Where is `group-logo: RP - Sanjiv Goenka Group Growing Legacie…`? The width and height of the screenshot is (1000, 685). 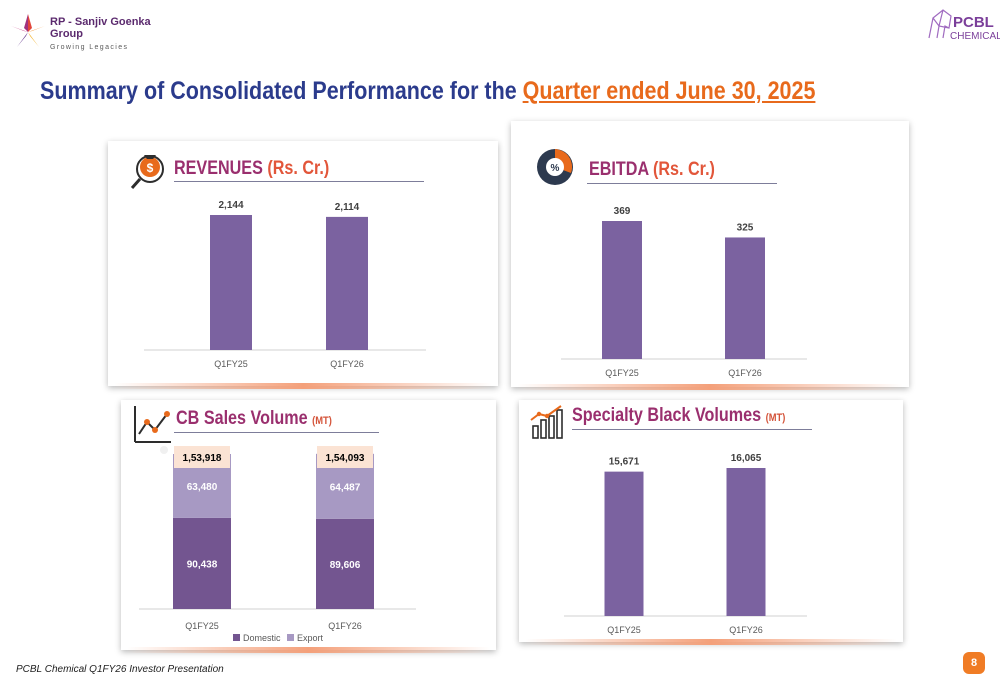 group-logo: RP - Sanjiv Goenka Group Growing Legacie… is located at coordinates (88, 35).